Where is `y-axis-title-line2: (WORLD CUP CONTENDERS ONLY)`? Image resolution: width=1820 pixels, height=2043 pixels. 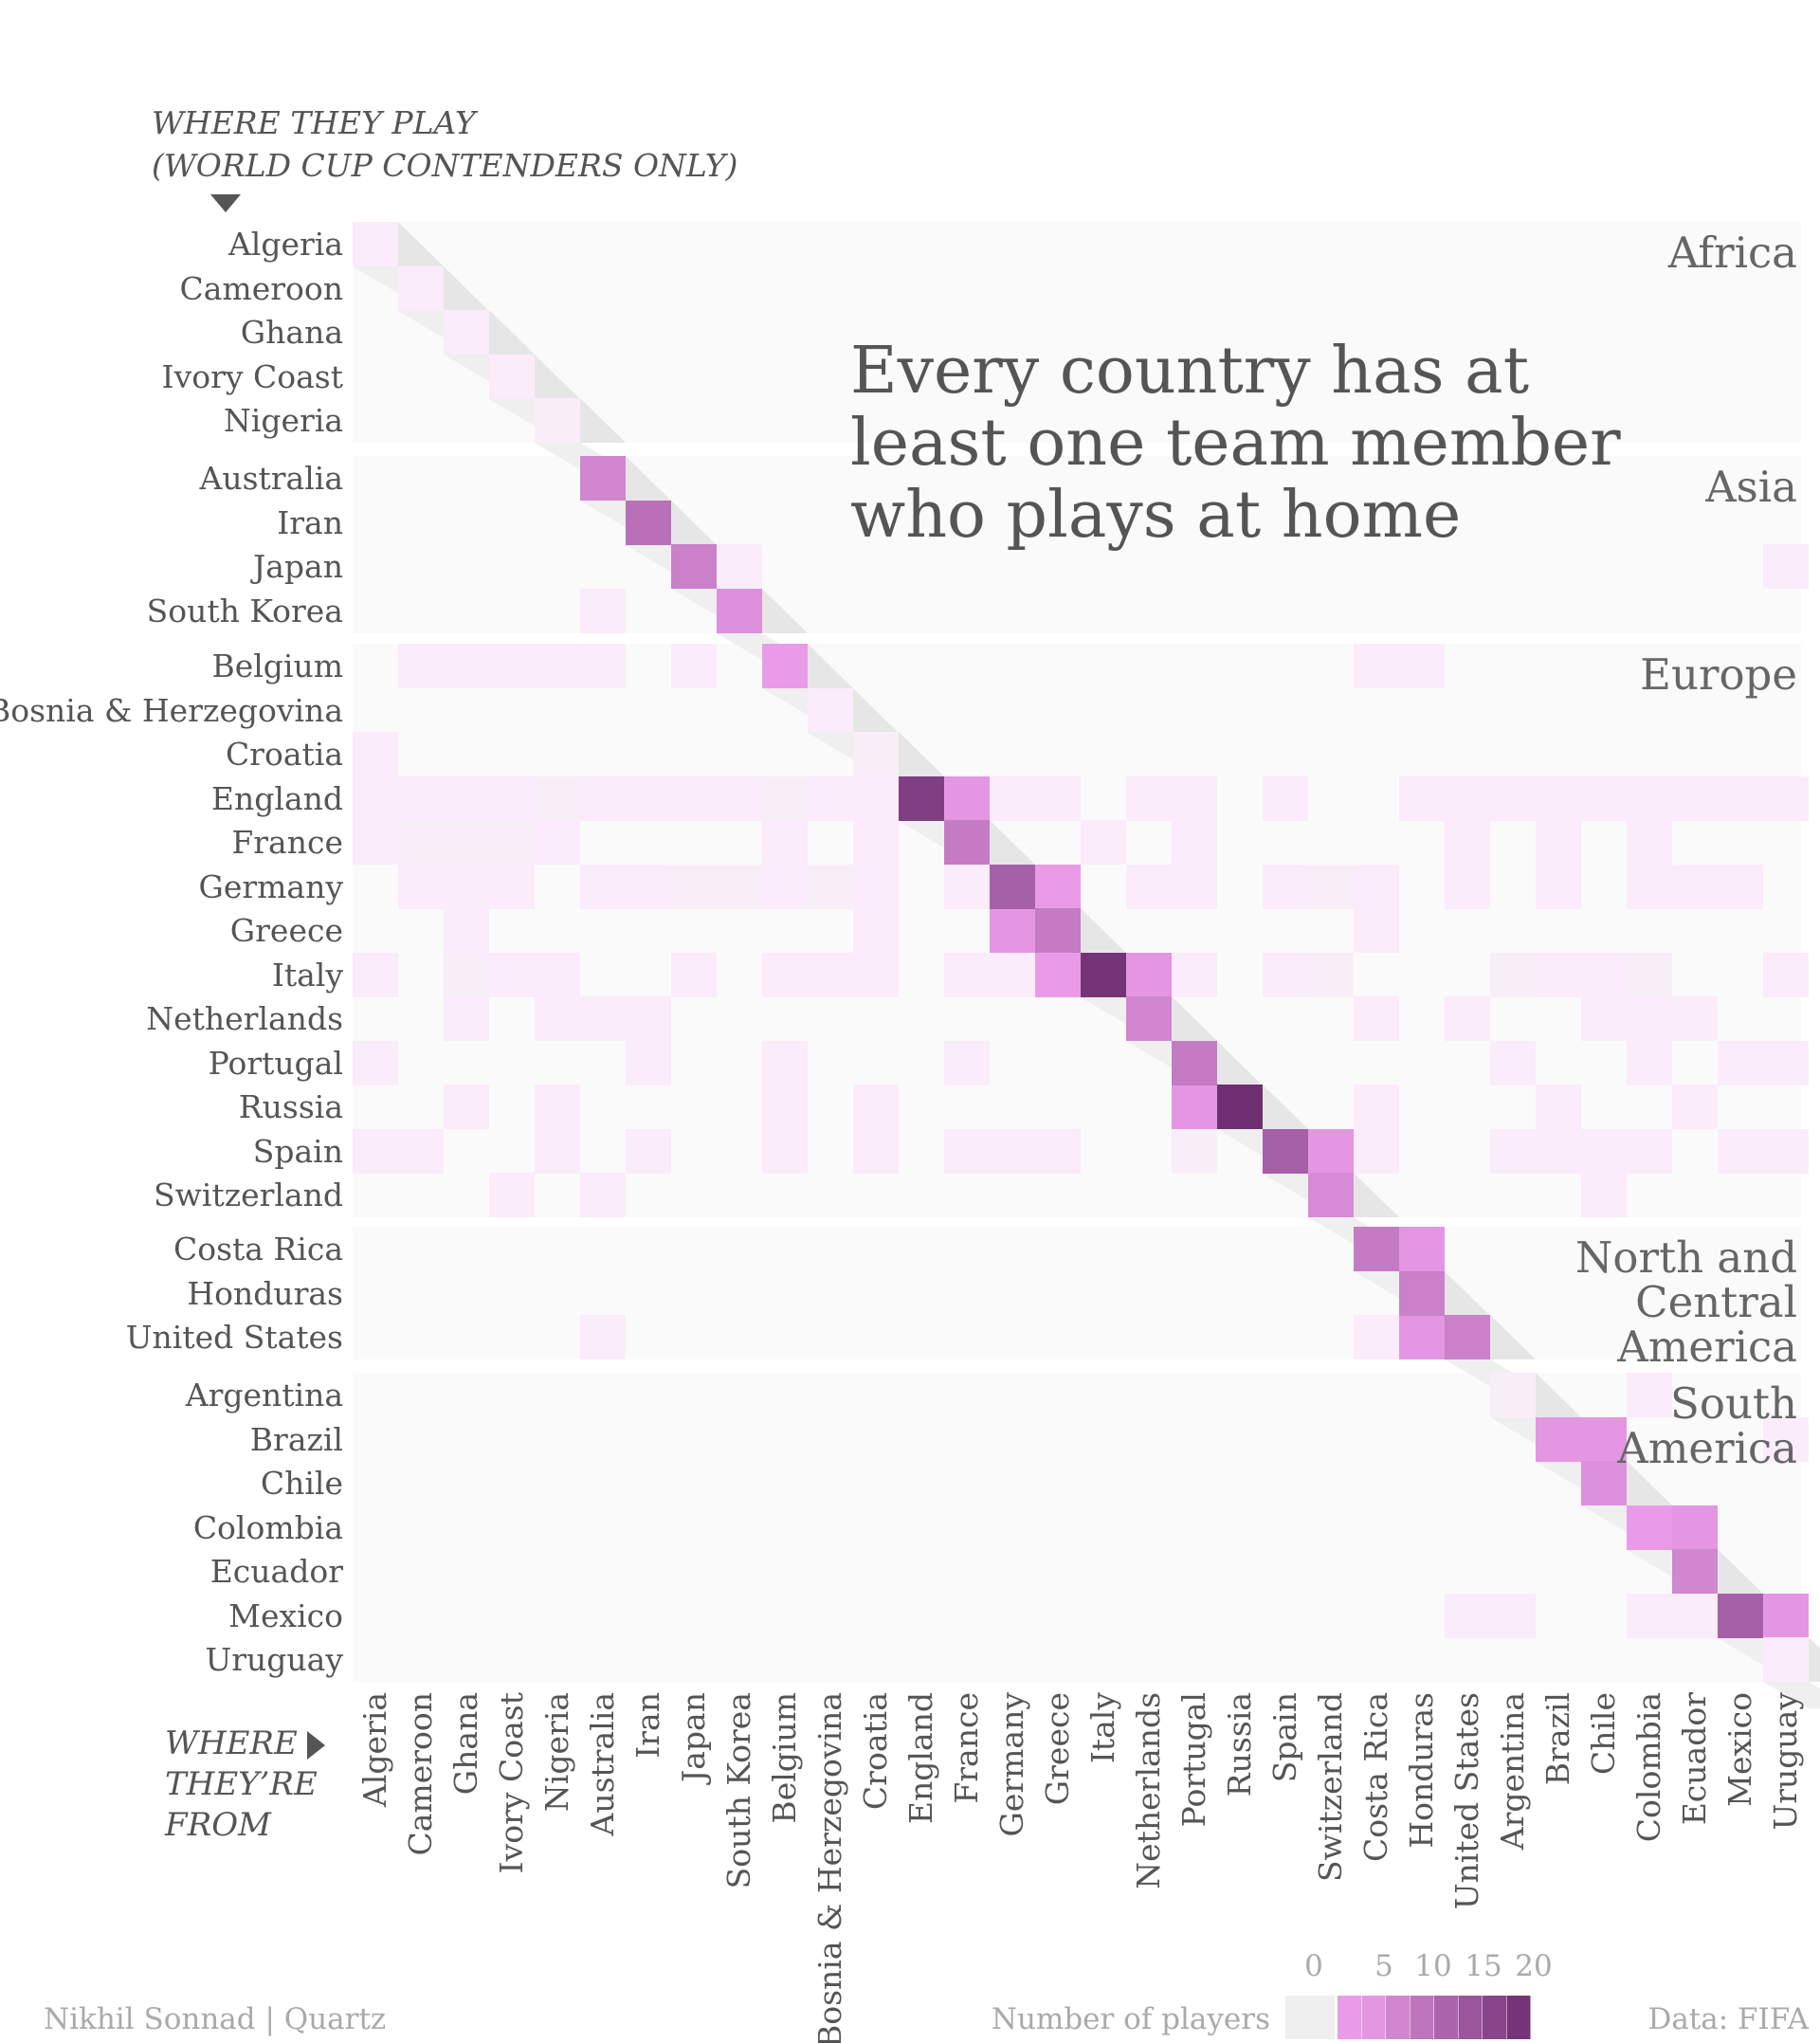 y-axis-title-line2: (WORLD CUP CONTENDERS ONLY) is located at coordinates (444, 165).